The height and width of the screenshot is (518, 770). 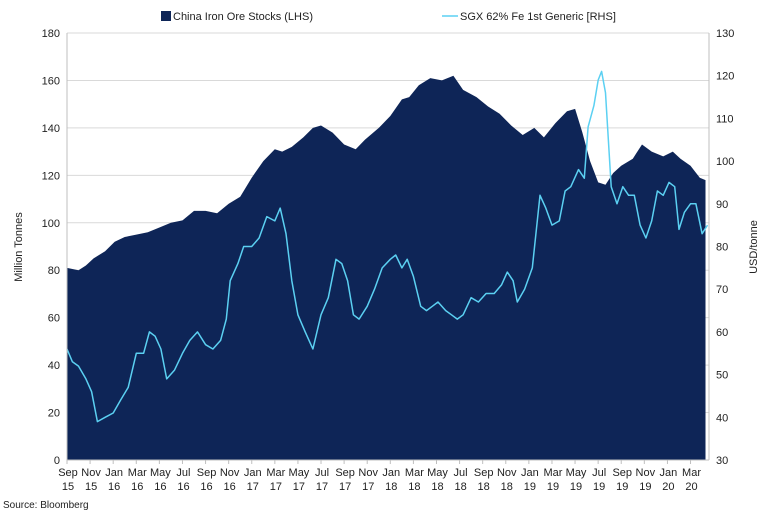 What do you see at coordinates (599, 487) in the screenshot?
I see `x-tick-year-23: 19` at bounding box center [599, 487].